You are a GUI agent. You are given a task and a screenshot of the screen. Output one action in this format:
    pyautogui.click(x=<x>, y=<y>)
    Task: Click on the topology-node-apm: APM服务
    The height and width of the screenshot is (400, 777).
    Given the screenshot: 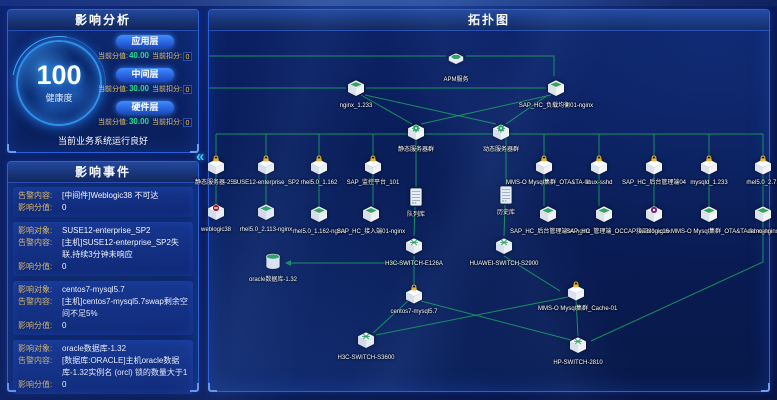 What is the action you would take?
    pyautogui.click(x=456, y=68)
    